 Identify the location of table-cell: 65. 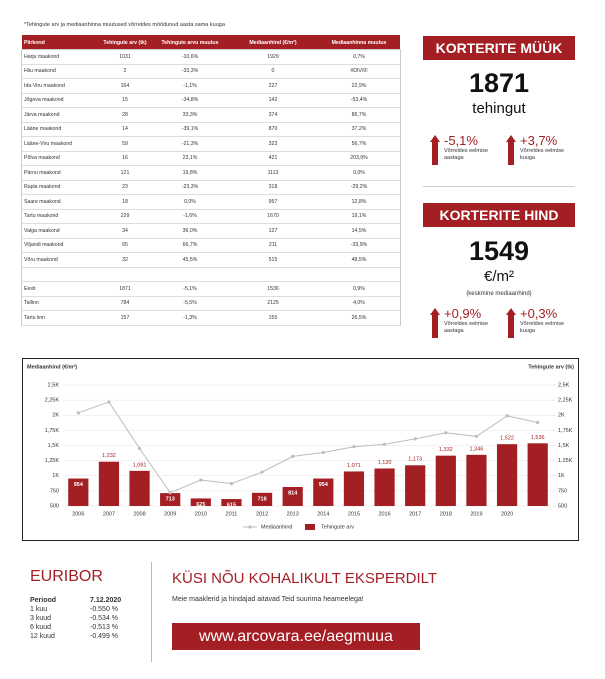
(125, 245).